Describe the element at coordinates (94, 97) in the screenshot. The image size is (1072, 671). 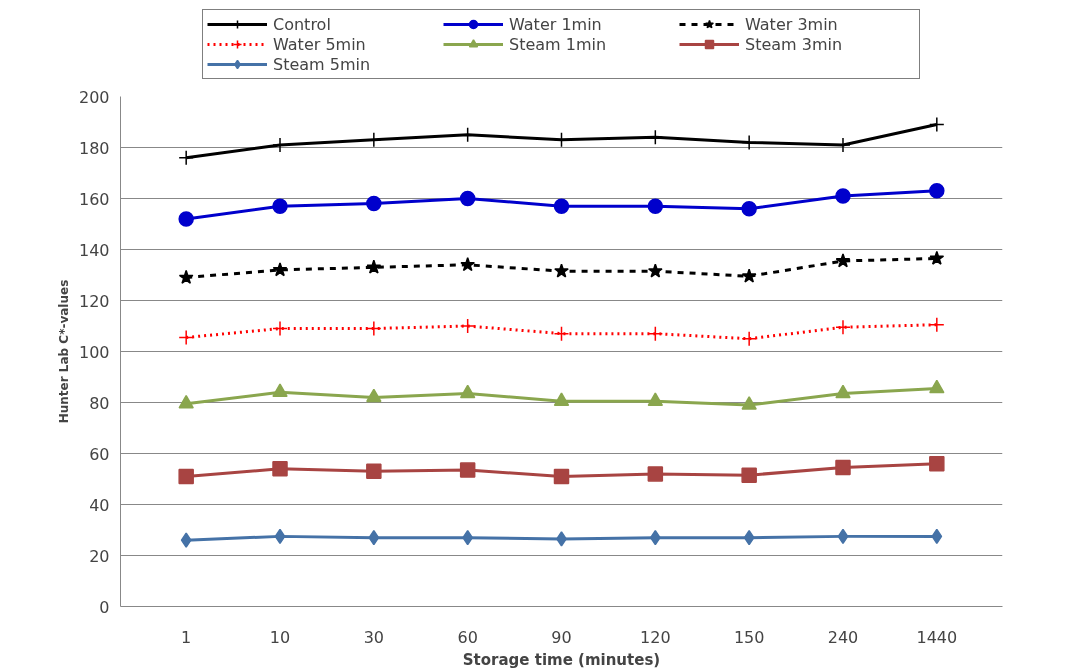
I see `y-tick-label: 200` at that location.